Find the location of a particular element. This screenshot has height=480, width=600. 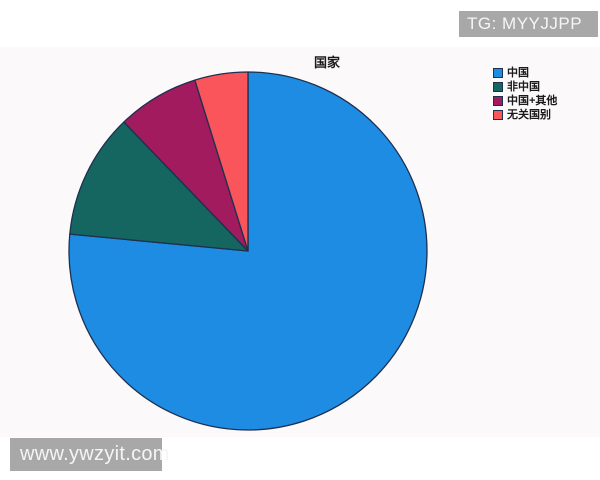

legend-item: 中国+其他 is located at coordinates (525, 101).